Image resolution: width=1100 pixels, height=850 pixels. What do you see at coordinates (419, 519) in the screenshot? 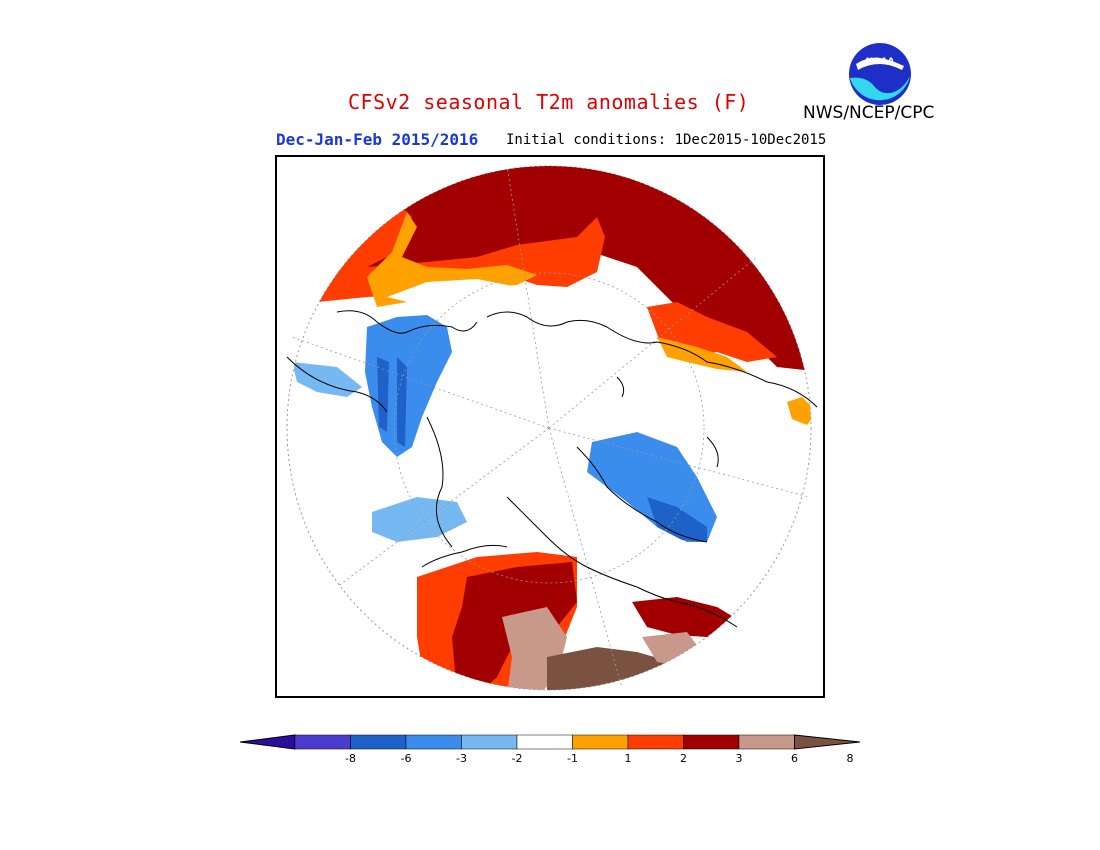
I see `hudson-light-blue-region` at bounding box center [419, 519].